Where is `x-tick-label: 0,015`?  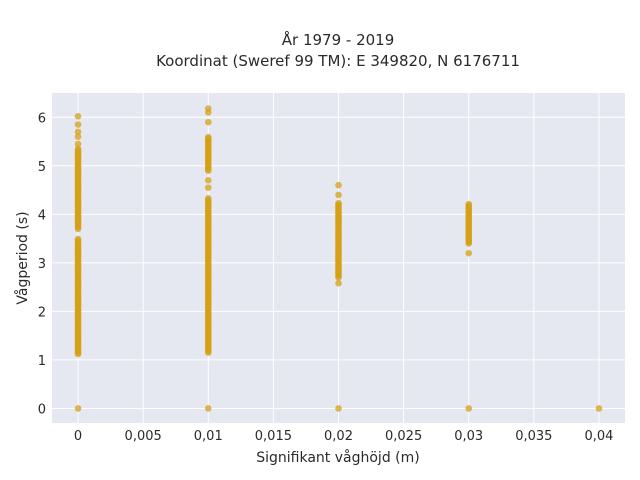
x-tick-label: 0,015 is located at coordinates (273, 436).